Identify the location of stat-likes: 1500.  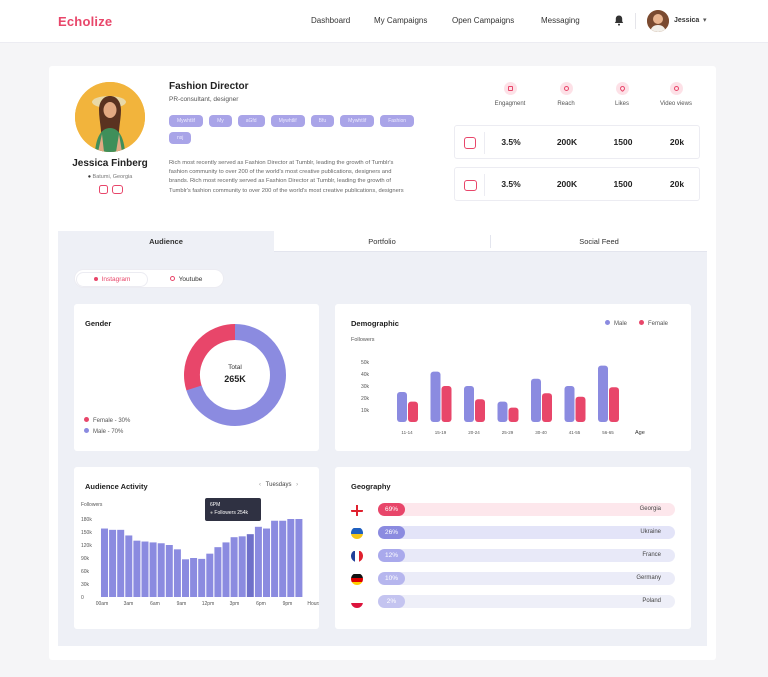
(623, 184).